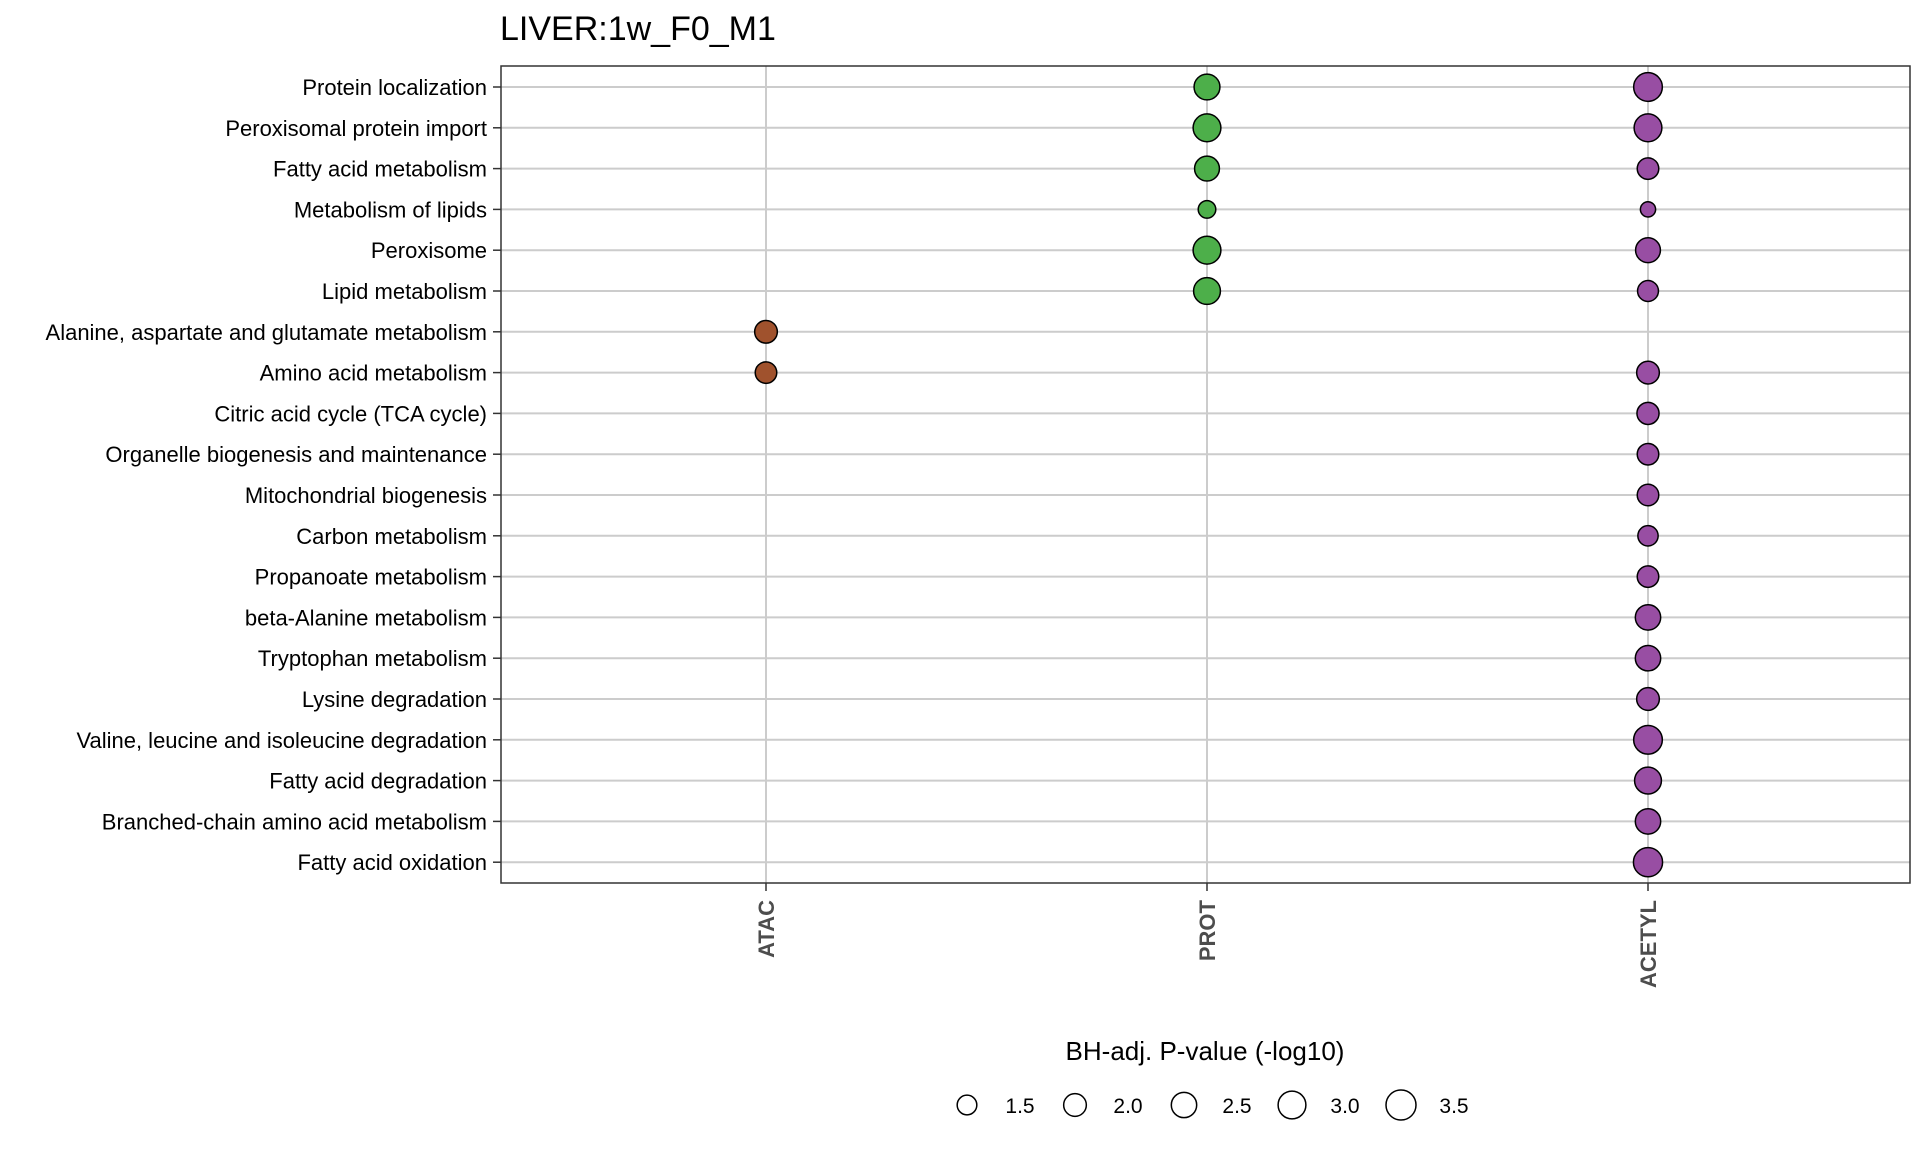 This screenshot has width=1920, height=1157. I want to click on y-tick-label: Organelle biogenesis and maintenance, so click(296, 454).